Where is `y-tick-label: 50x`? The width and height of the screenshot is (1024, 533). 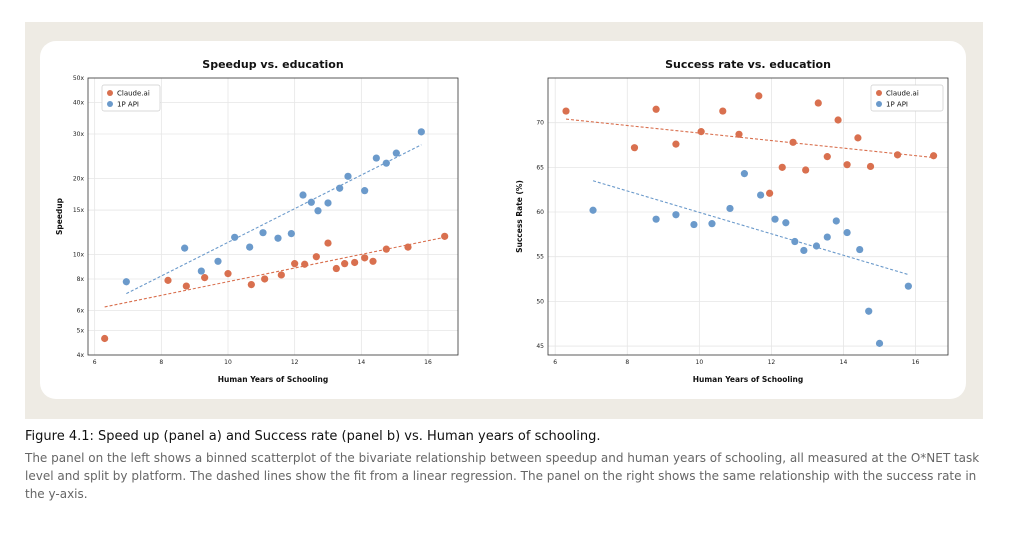
y-tick-label: 50x is located at coordinates (79, 78).